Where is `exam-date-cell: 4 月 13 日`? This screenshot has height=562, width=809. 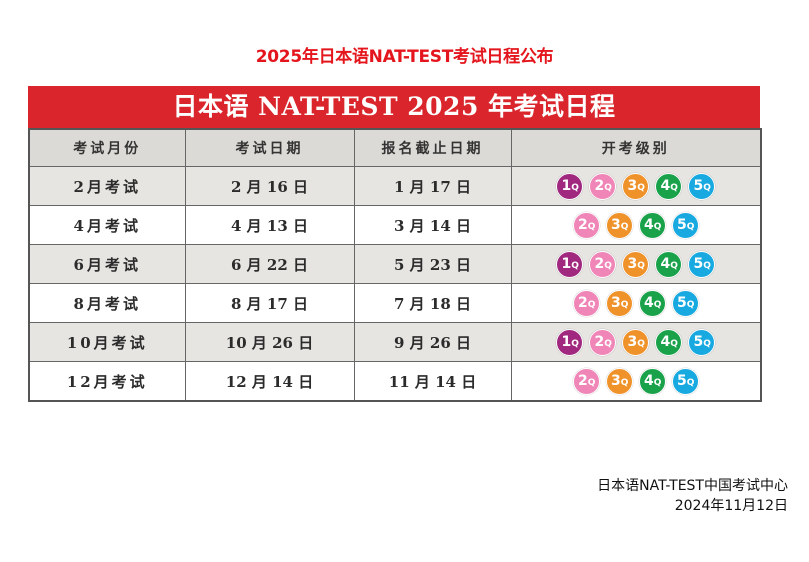 exam-date-cell: 4 月 13 日 is located at coordinates (269, 225).